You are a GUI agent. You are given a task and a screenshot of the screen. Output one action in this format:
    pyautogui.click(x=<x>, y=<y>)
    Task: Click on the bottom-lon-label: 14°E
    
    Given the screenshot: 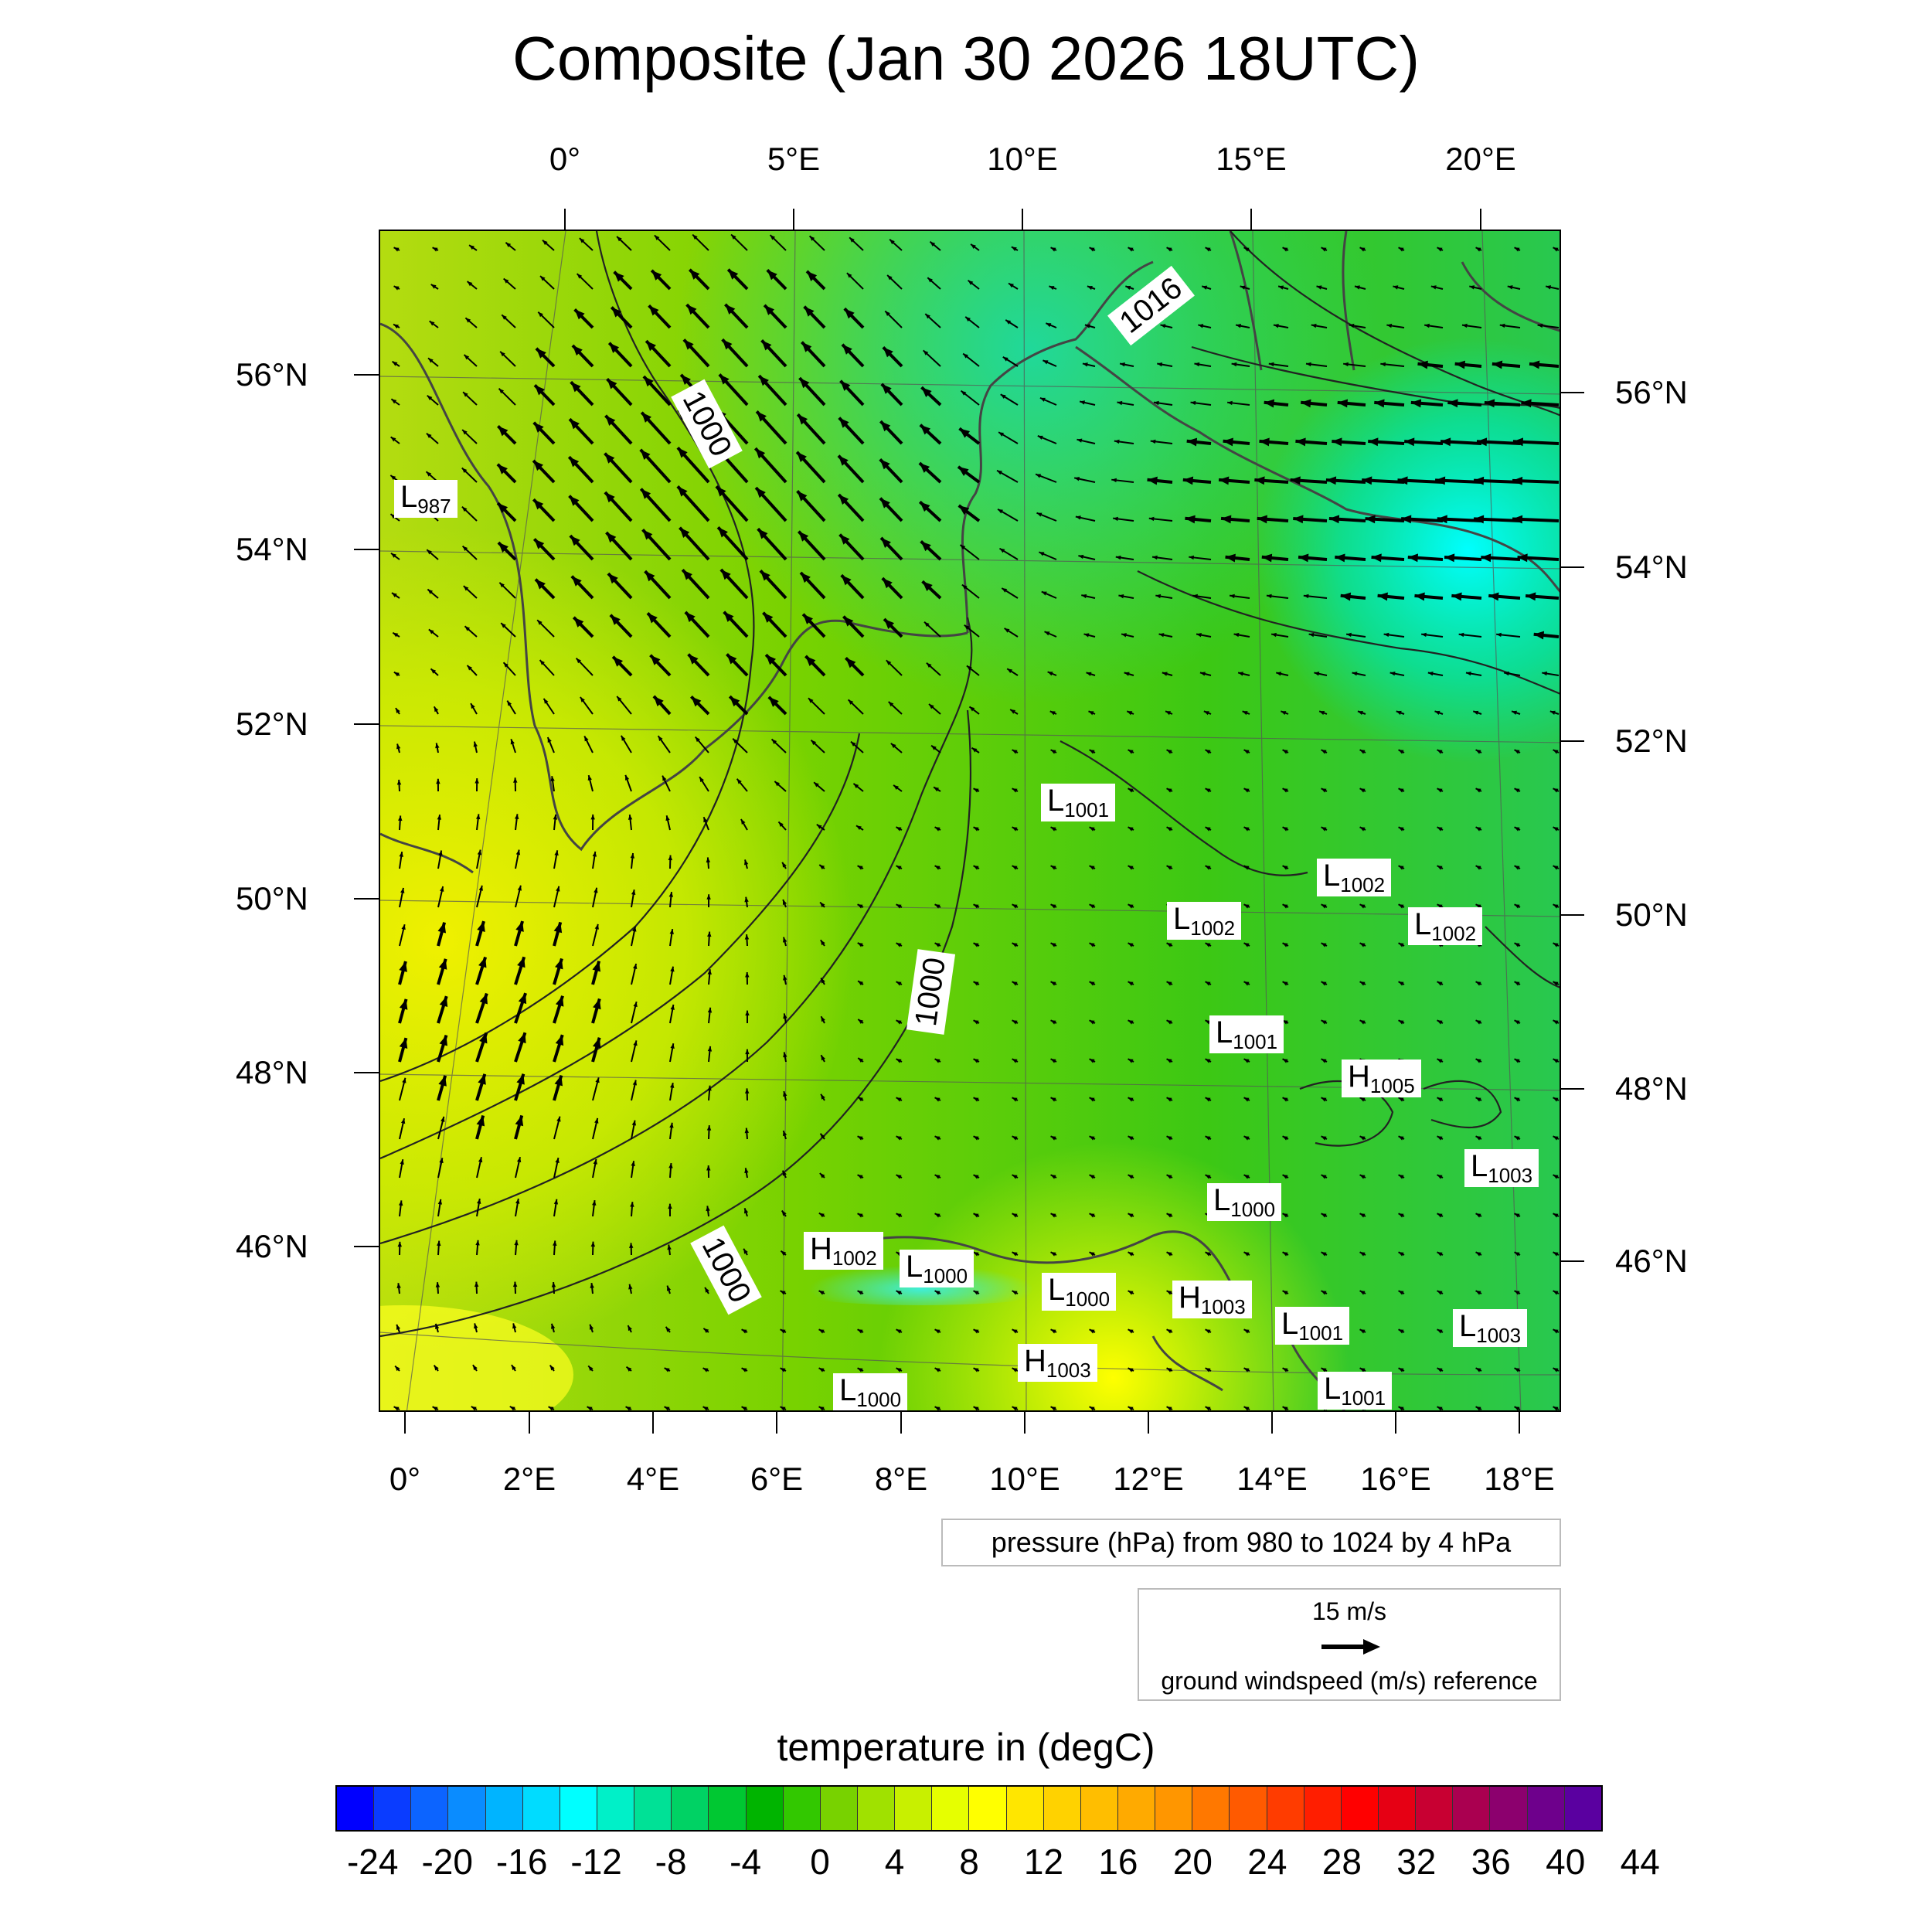 What is the action you would take?
    pyautogui.click(x=1272, y=1479)
    